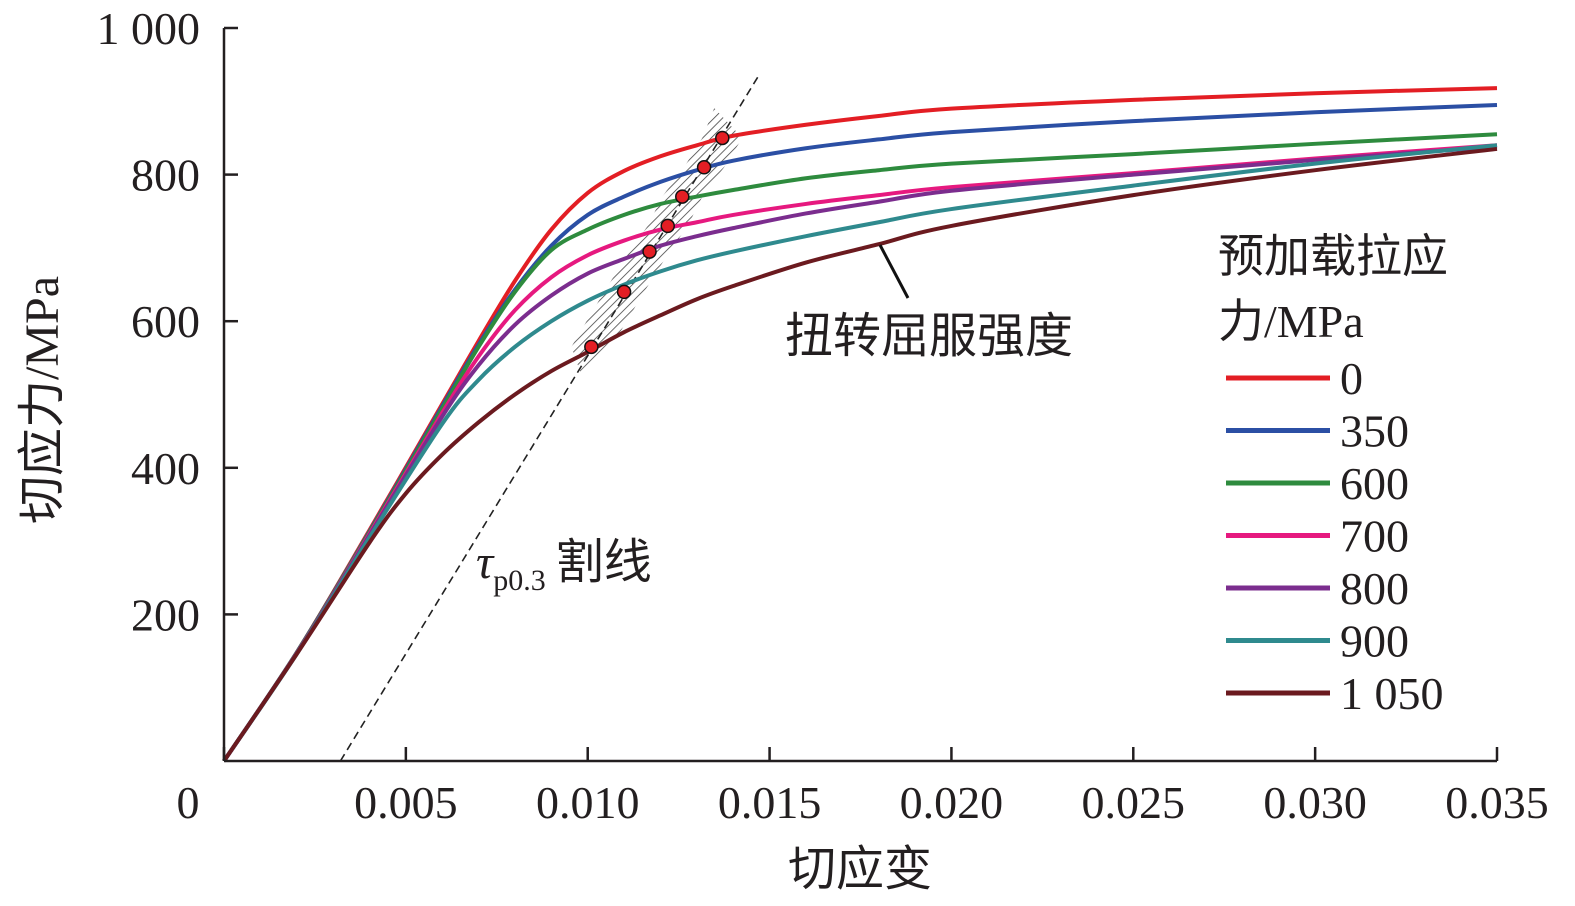 This screenshot has width=1575, height=906. I want to click on secant-text: 割线, so click(604, 562).